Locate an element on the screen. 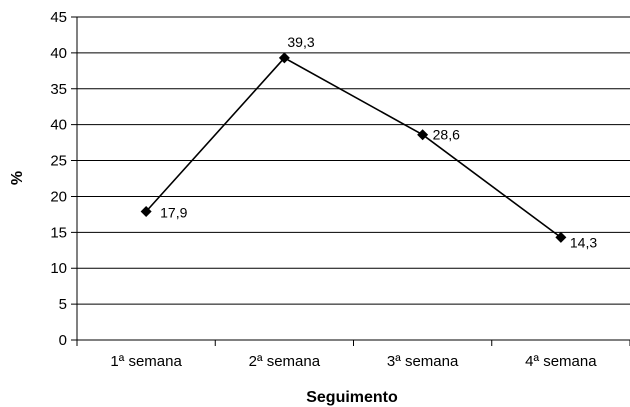 This screenshot has height=407, width=630. data-label: 17,9 is located at coordinates (173, 213).